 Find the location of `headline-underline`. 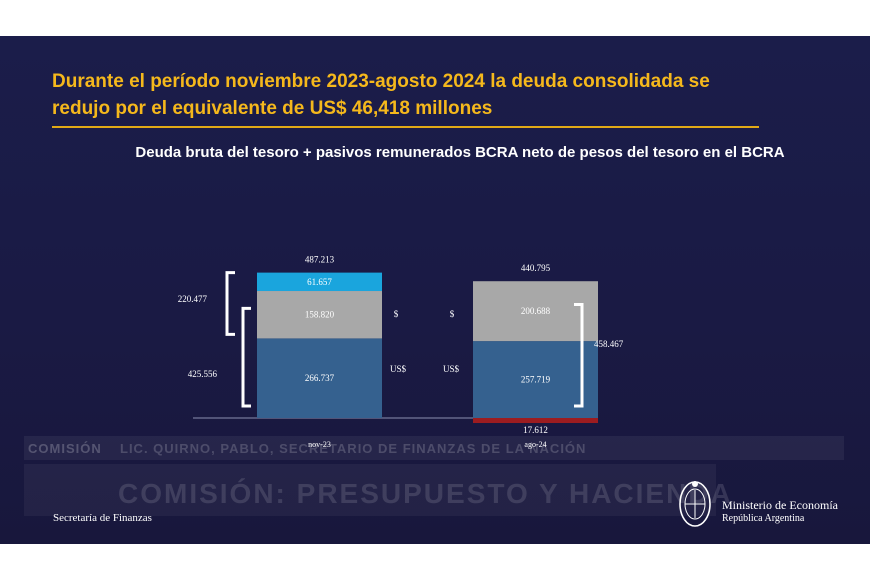

headline-underline is located at coordinates (405, 127).